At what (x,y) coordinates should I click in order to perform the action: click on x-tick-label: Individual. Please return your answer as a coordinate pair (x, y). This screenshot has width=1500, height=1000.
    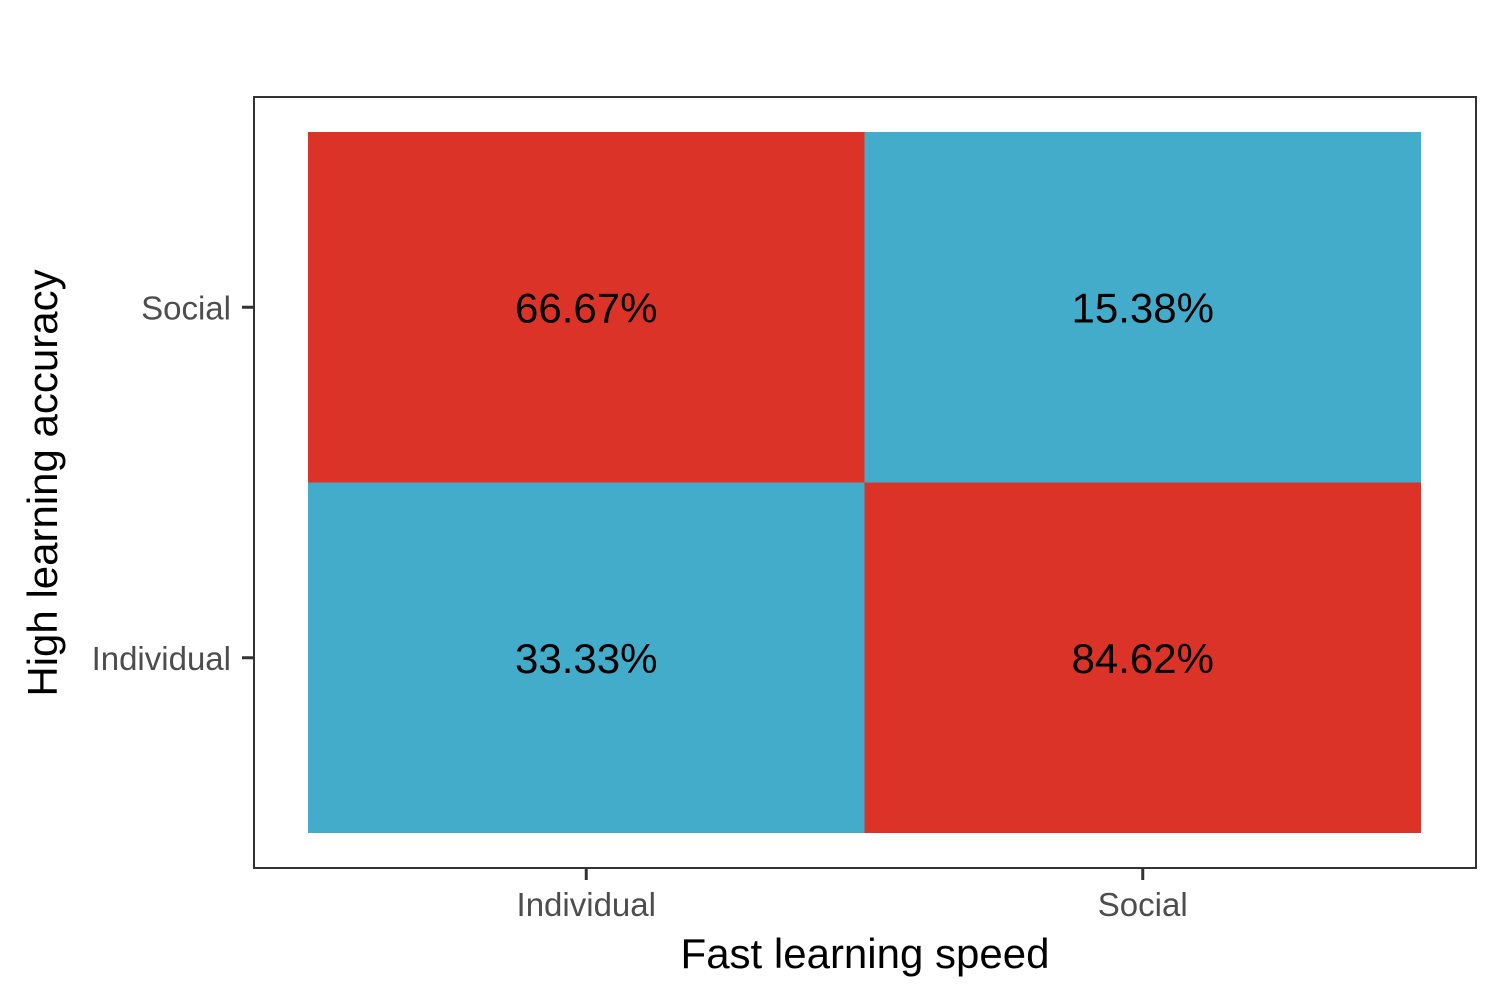
    Looking at the image, I should click on (586, 904).